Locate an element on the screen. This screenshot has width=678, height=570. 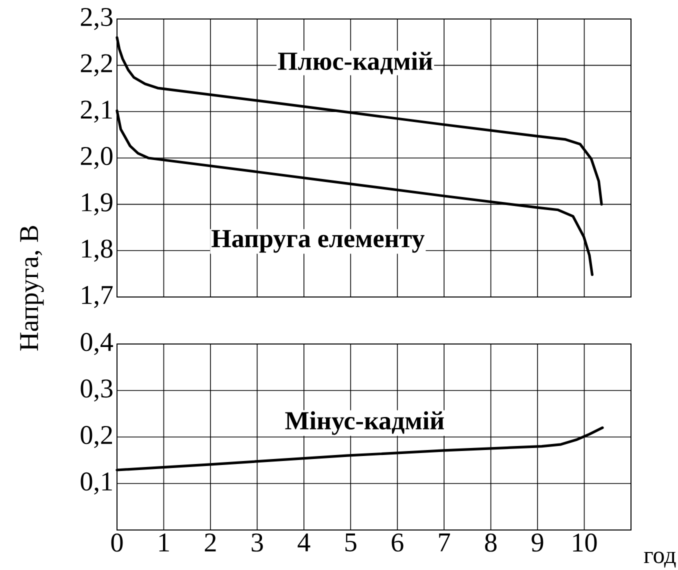
y-tick-label: 0,3 is located at coordinates (96, 390).